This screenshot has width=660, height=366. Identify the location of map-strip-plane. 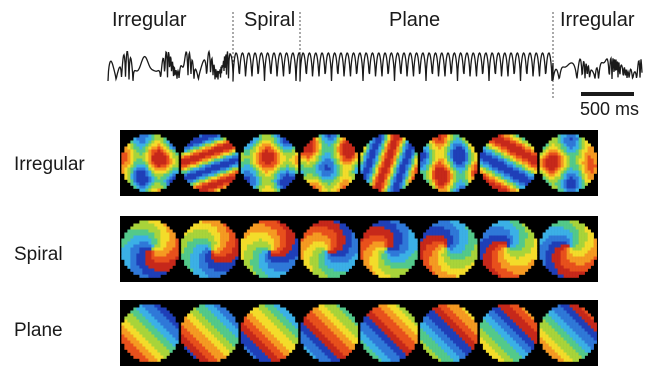
(359, 333).